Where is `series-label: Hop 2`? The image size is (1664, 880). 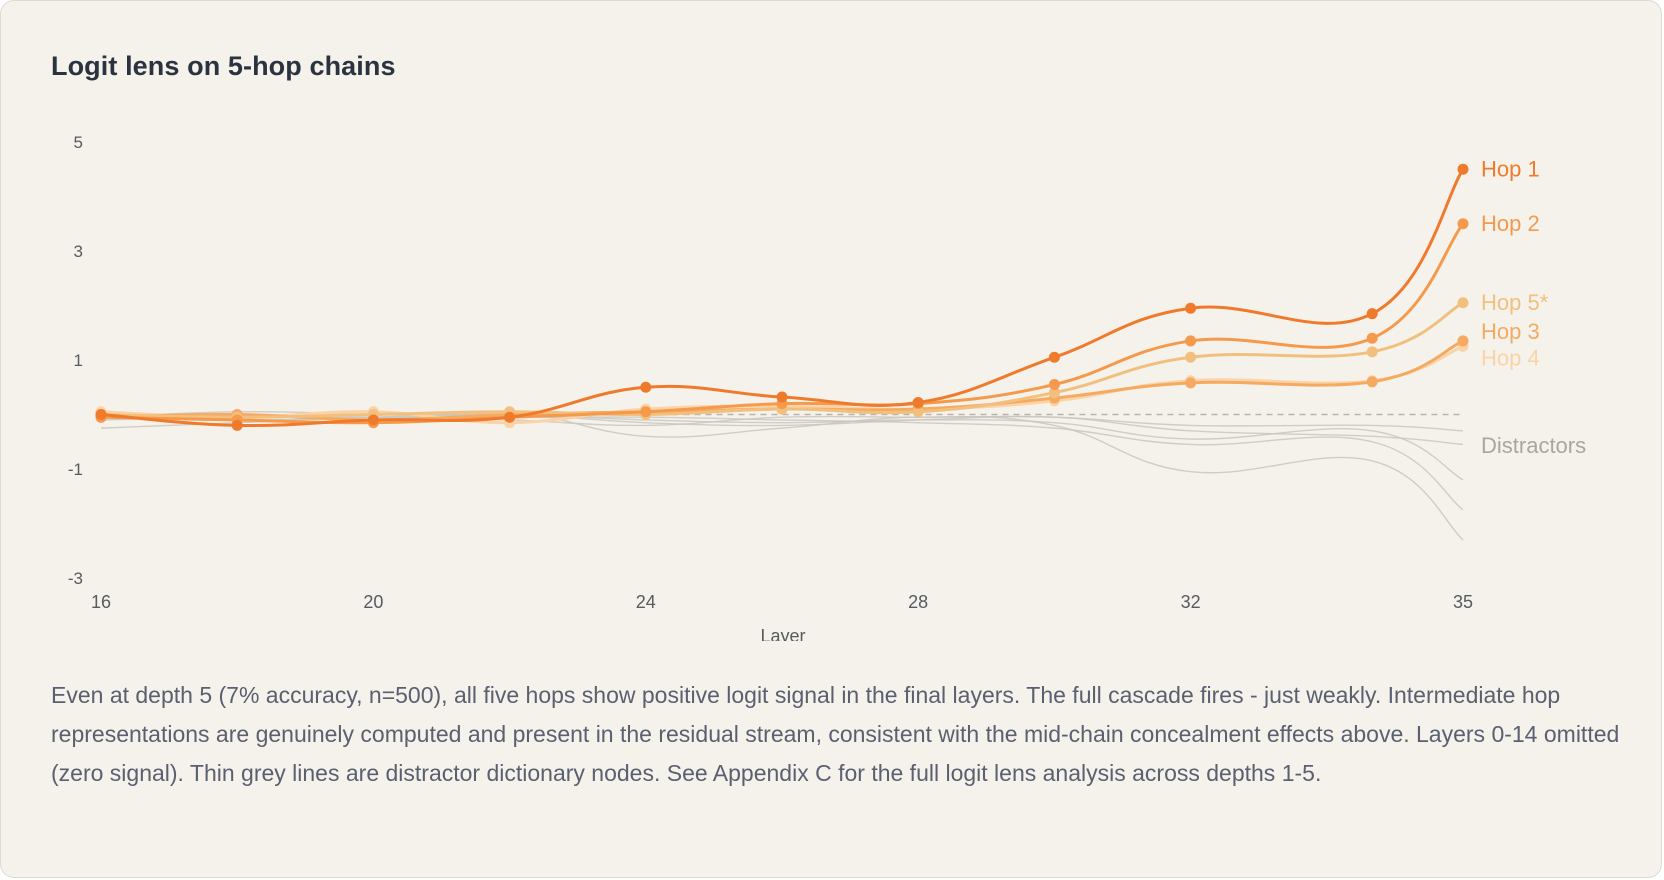
series-label: Hop 2 is located at coordinates (1510, 223).